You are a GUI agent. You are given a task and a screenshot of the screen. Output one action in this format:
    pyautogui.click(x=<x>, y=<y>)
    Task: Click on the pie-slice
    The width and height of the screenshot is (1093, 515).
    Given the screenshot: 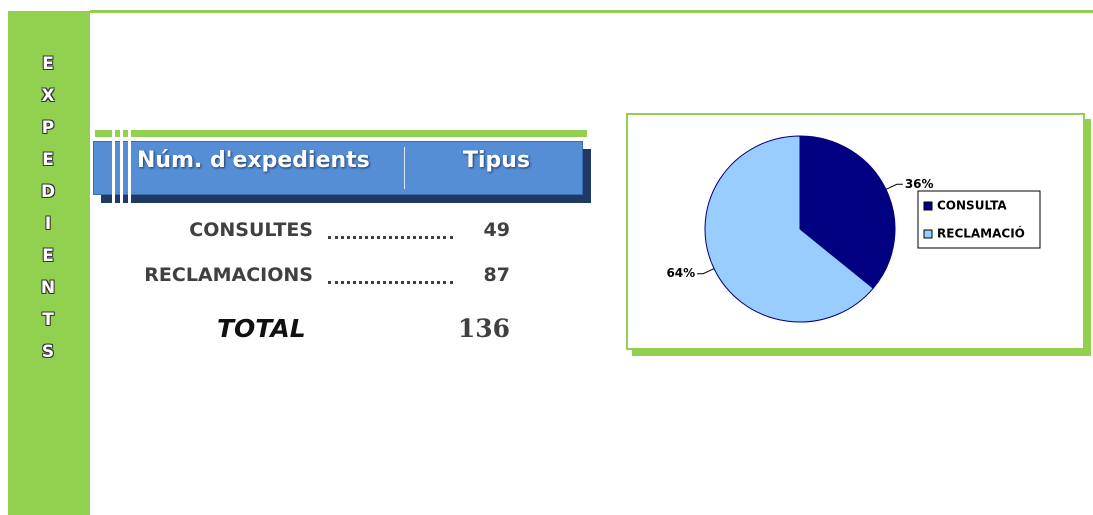 What is the action you would take?
    pyautogui.click(x=847, y=212)
    